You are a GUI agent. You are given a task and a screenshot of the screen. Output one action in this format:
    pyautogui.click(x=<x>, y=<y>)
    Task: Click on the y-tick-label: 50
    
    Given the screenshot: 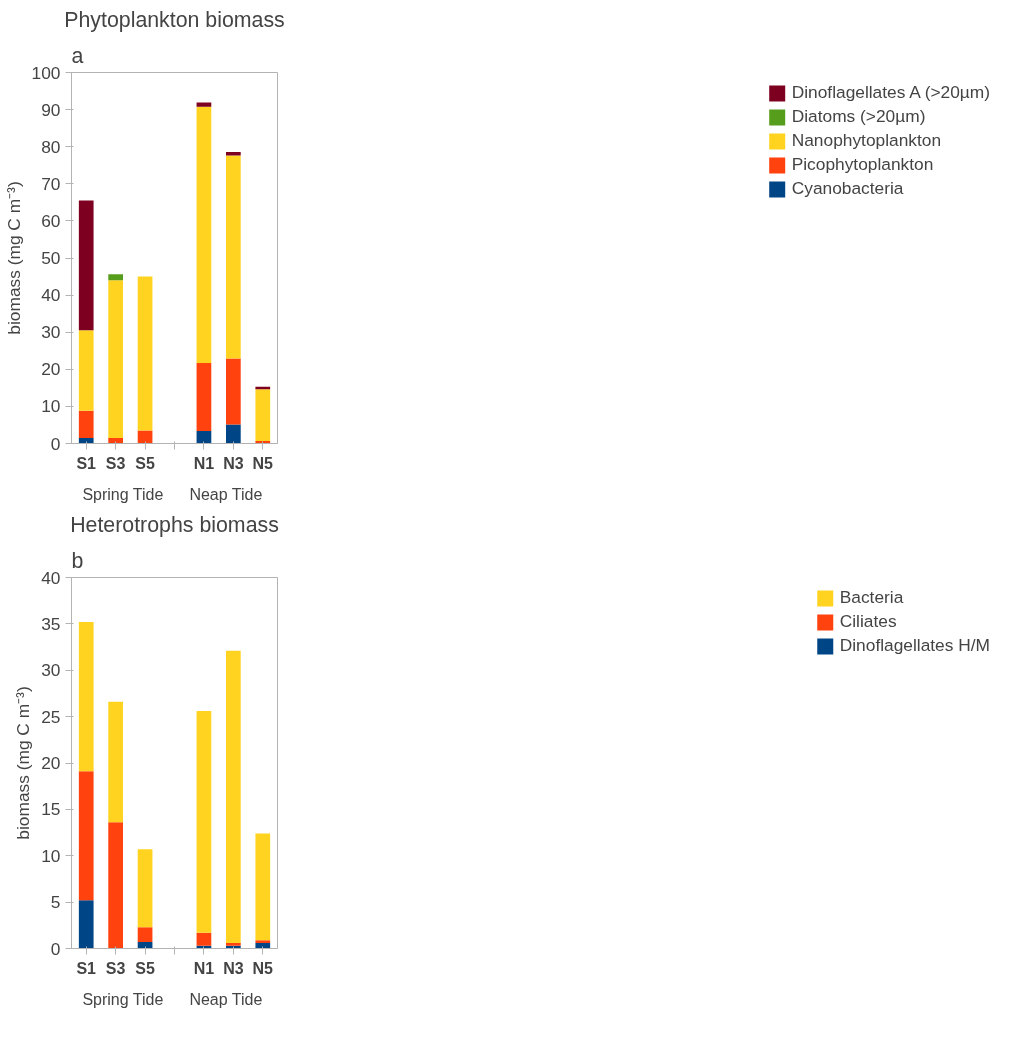 What is the action you would take?
    pyautogui.click(x=51, y=258)
    